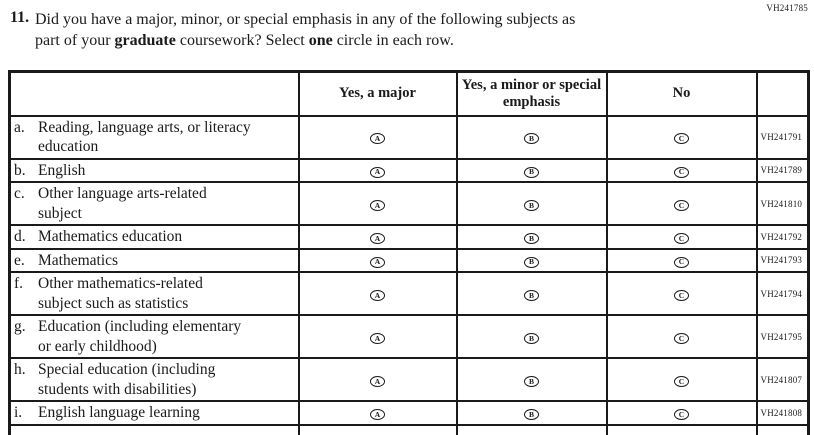 Image resolution: width=814 pixels, height=435 pixels. What do you see at coordinates (681, 93) in the screenshot?
I see `column-header-2: No` at bounding box center [681, 93].